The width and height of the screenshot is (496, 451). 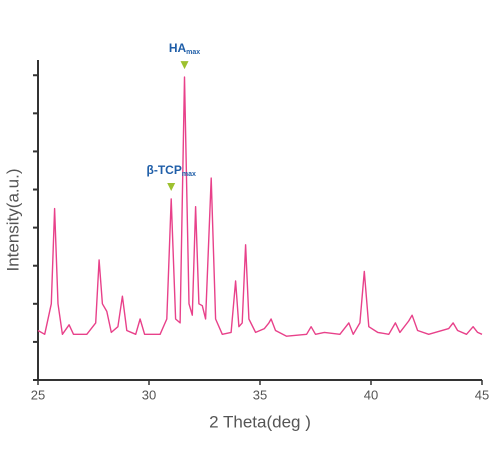 What do you see at coordinates (482, 394) in the screenshot?
I see `x-tick-label: 45` at bounding box center [482, 394].